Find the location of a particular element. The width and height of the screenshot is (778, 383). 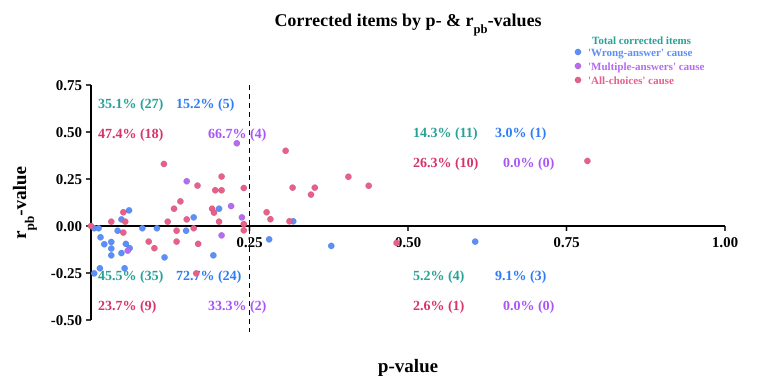

y-tick-label: 0.25 is located at coordinates (69, 180).